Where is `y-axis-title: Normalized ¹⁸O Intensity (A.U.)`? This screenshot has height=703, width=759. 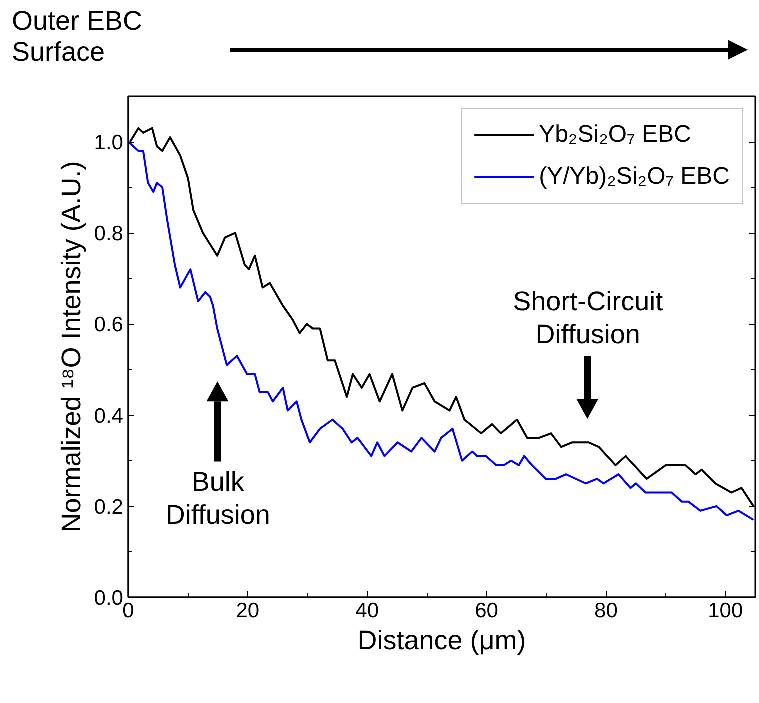
y-axis-title: Normalized ¹⁸O Intensity (A.U.) is located at coordinates (71, 347).